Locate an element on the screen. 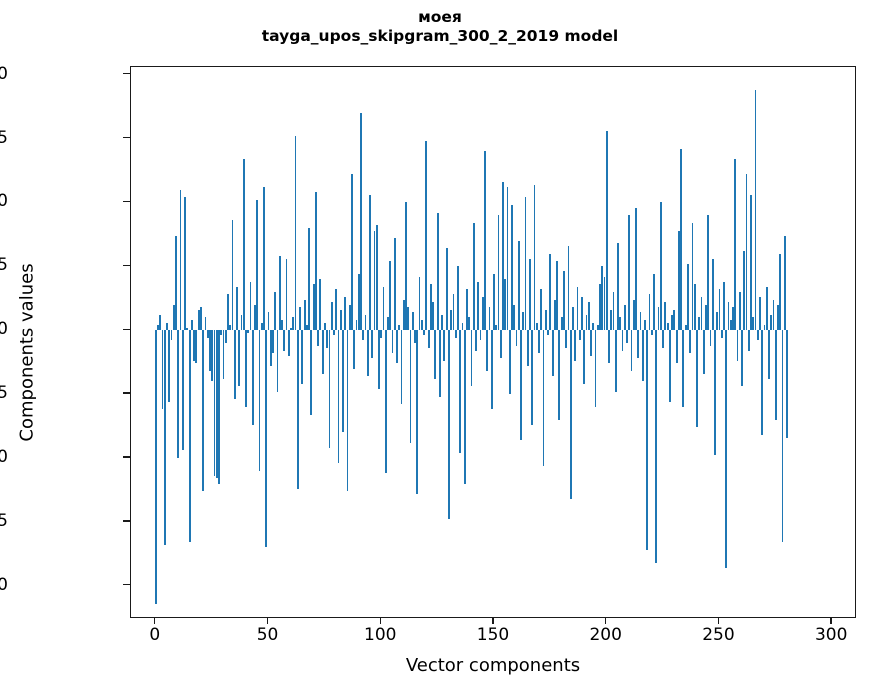 The width and height of the screenshot is (880, 696). y-axis-label: Components values is located at coordinates (27, 352).